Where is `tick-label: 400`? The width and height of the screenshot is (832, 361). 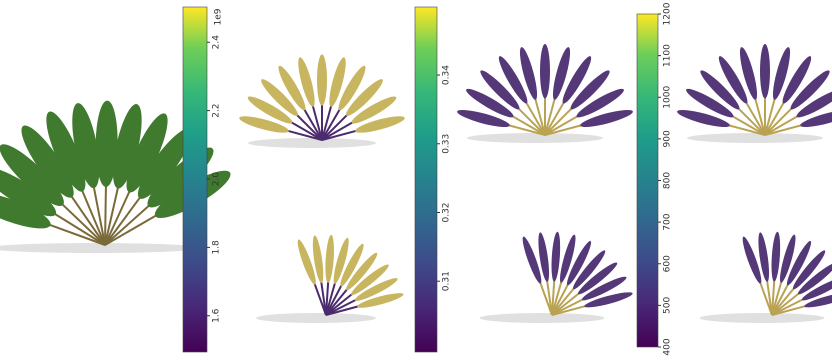 tick-label: 400 is located at coordinates (668, 346).